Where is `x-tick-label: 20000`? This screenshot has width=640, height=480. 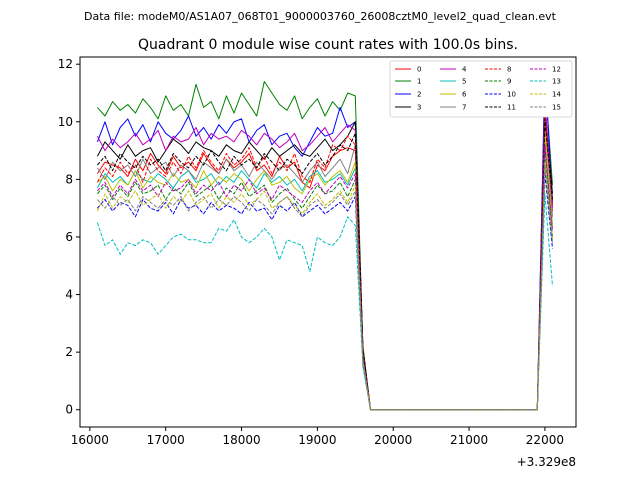
x-tick-label: 20000 is located at coordinates (393, 440).